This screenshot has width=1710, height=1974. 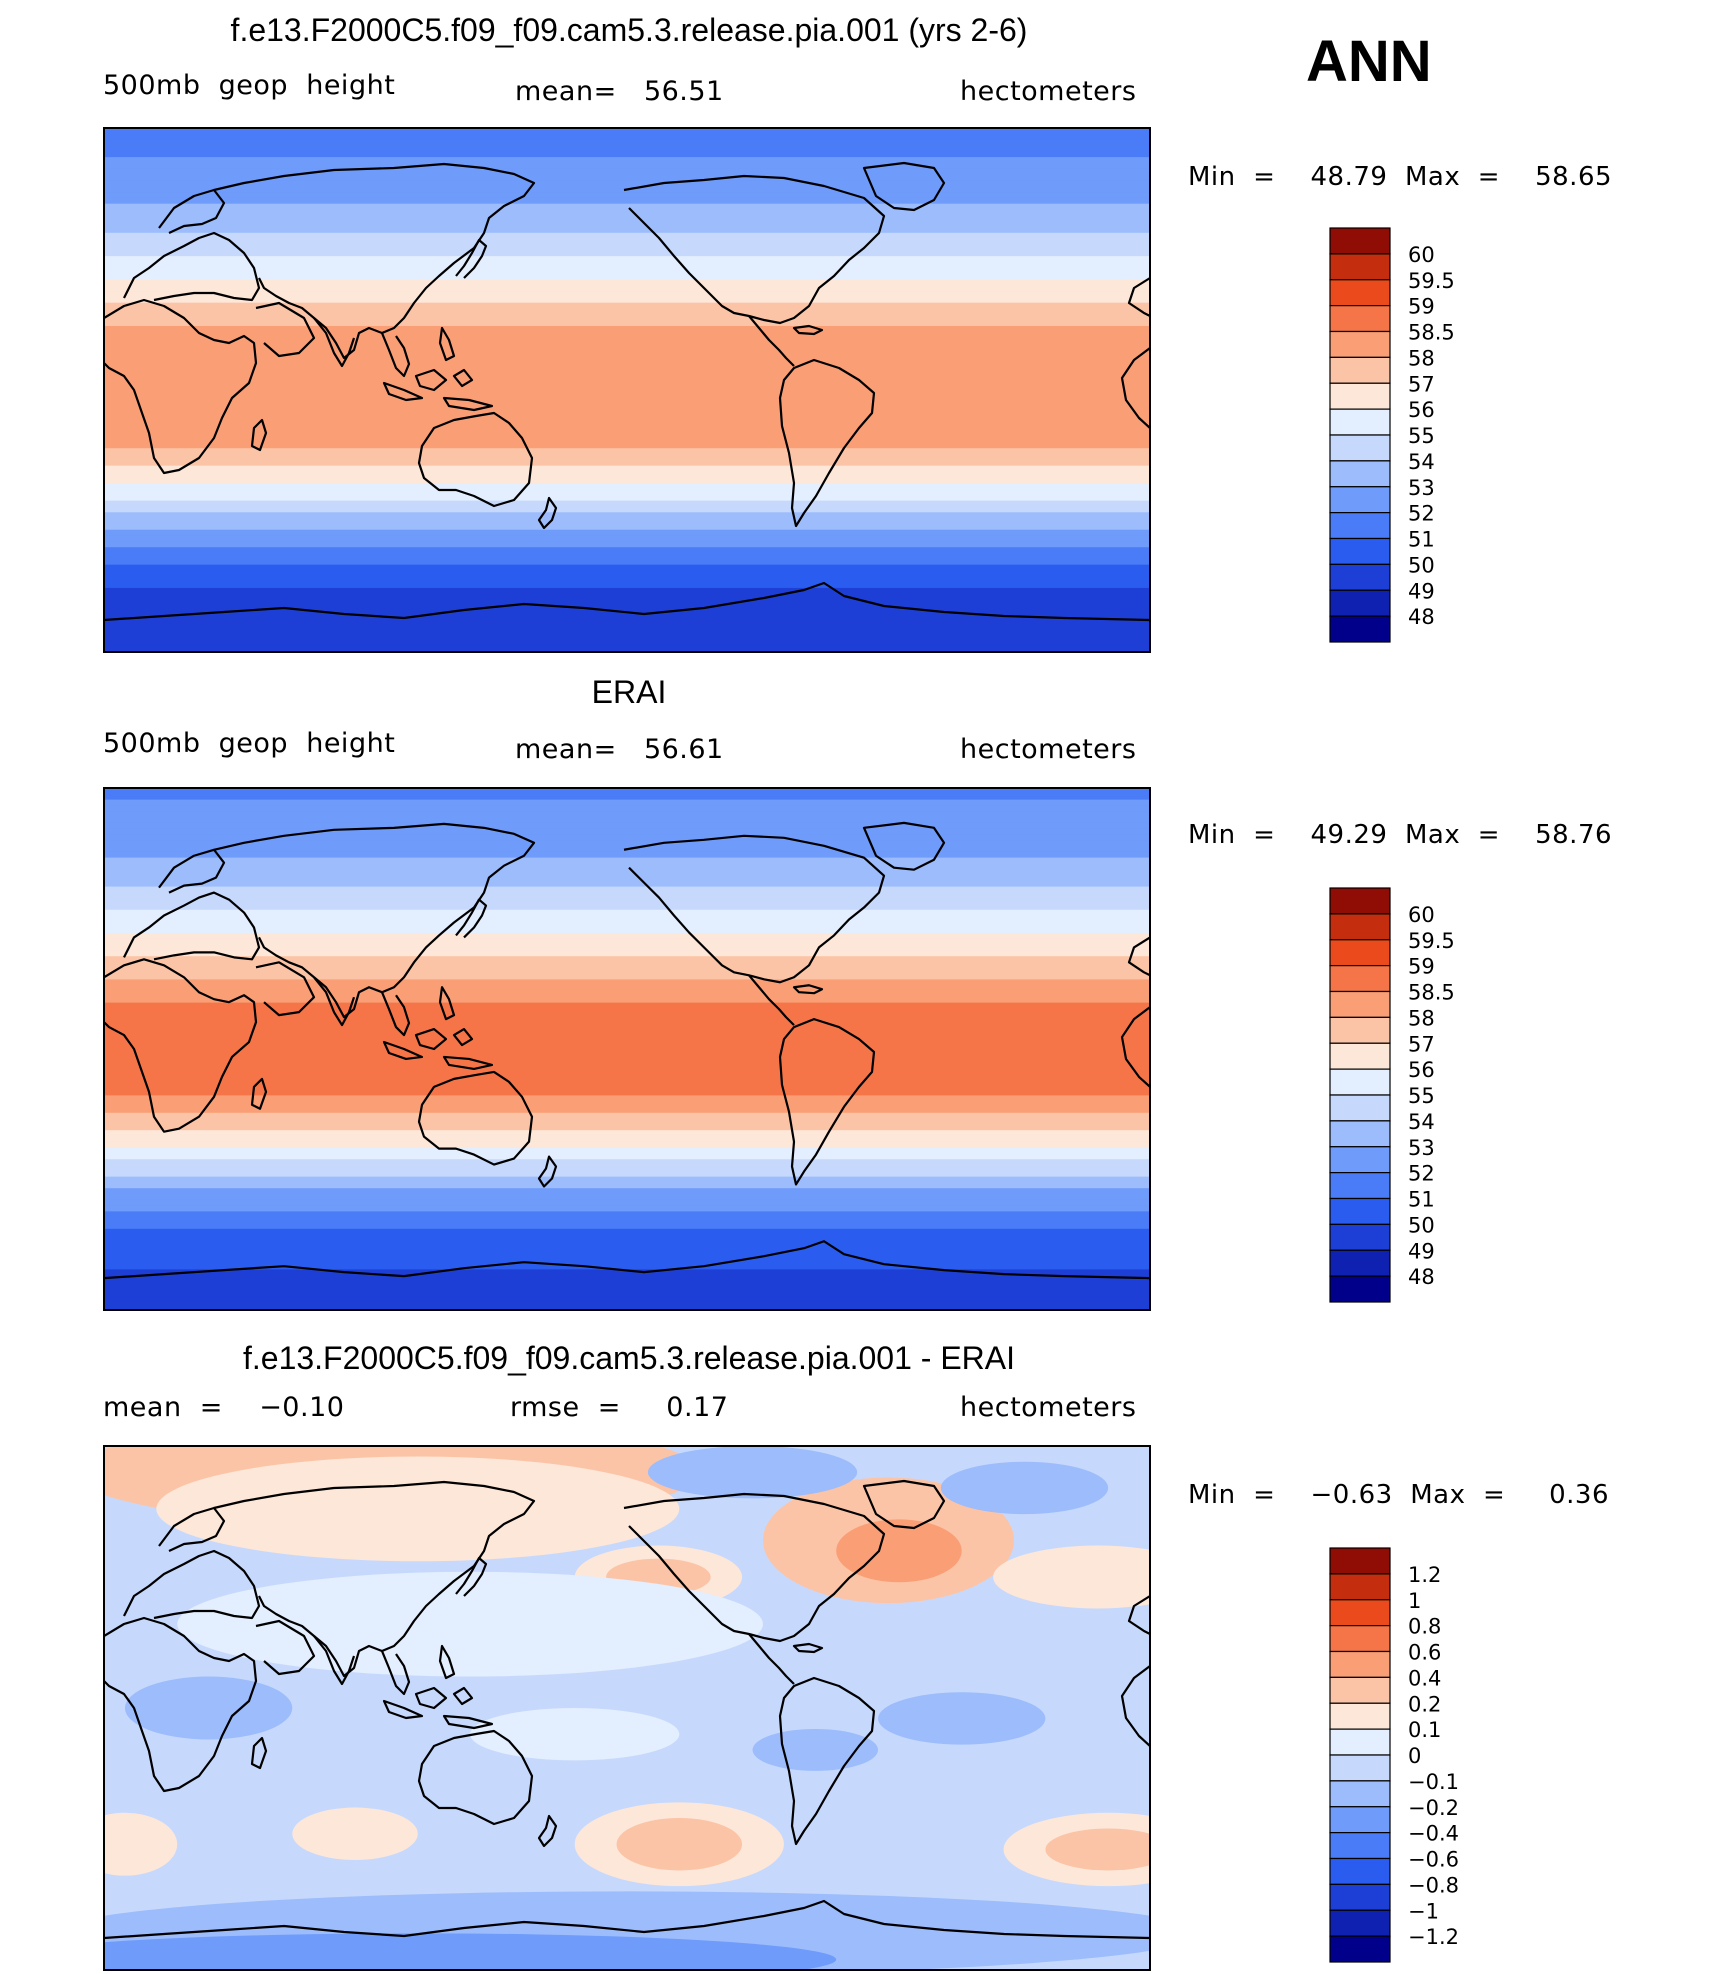 What do you see at coordinates (1414, 1756) in the screenshot?
I see `colorbar-label: 0` at bounding box center [1414, 1756].